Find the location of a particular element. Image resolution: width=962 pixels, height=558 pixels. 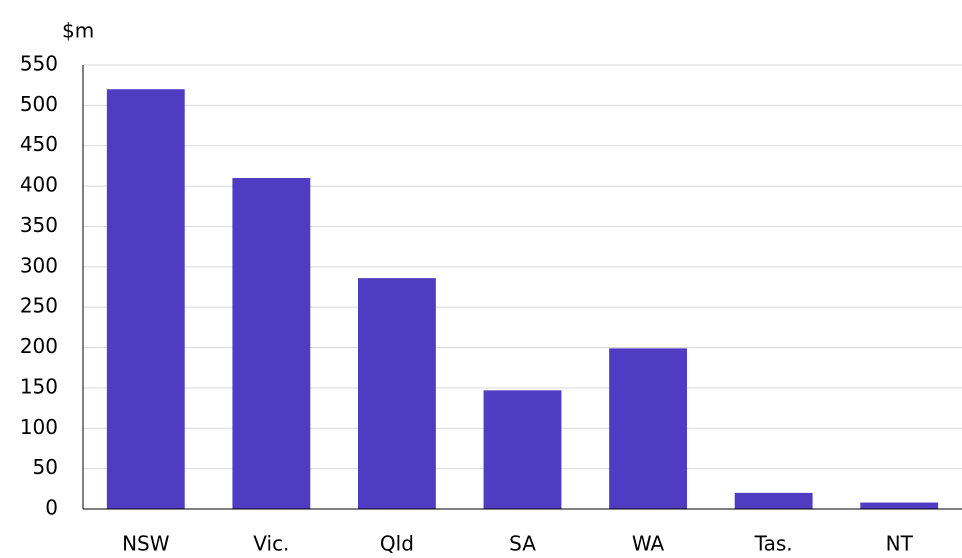

y-tick-label: 150 is located at coordinates (39, 386).